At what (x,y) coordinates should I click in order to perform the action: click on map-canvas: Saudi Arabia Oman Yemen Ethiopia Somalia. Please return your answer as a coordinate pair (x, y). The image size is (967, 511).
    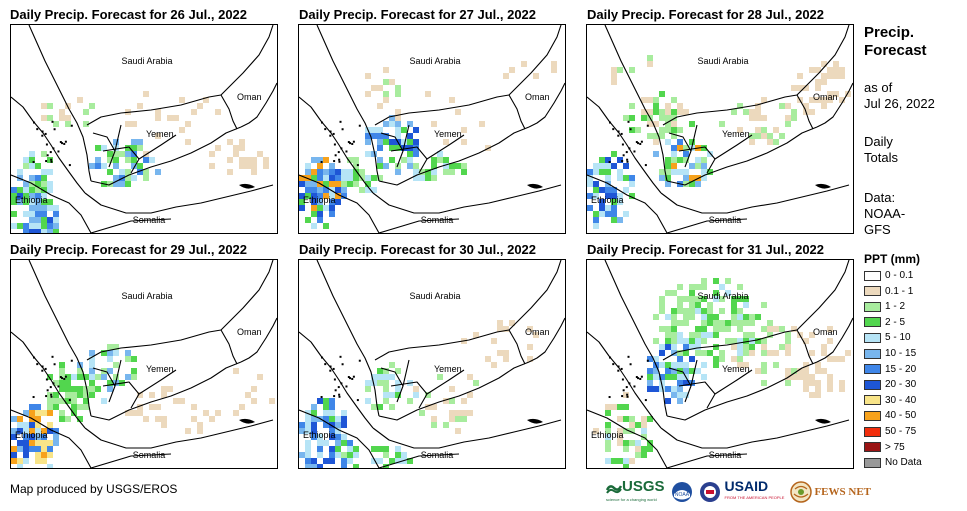
    Looking at the image, I should click on (432, 364).